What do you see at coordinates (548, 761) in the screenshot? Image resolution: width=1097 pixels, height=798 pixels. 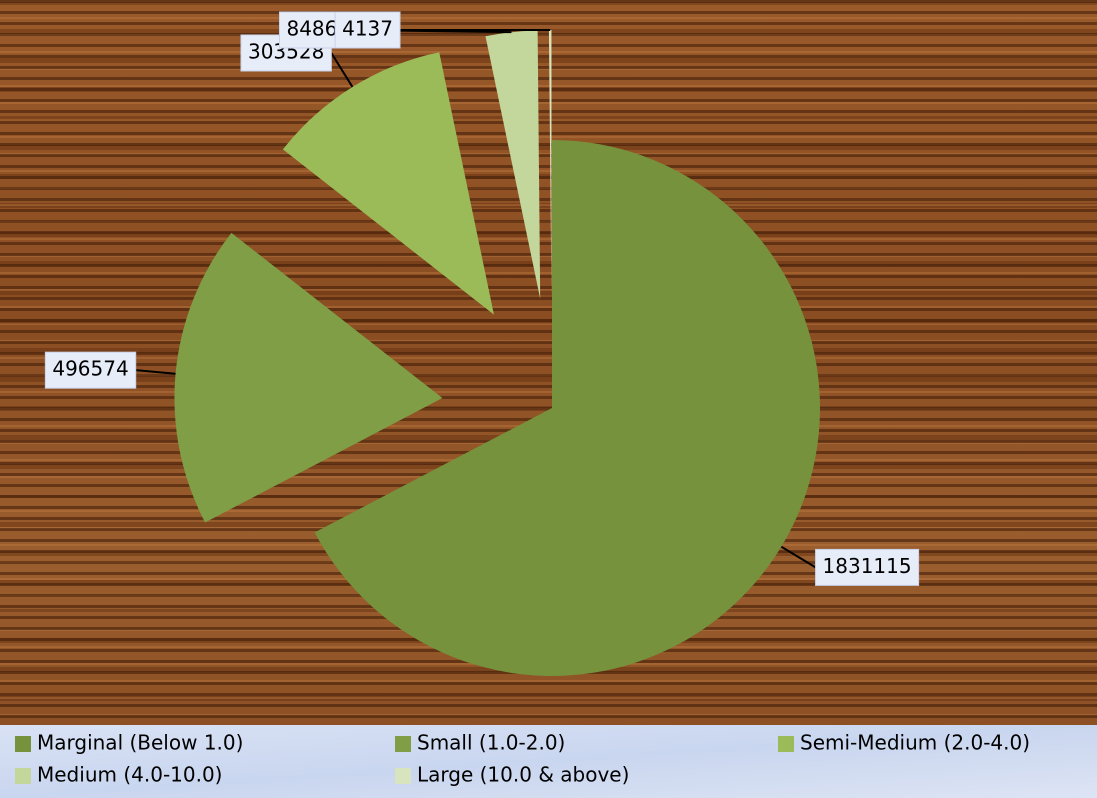 I see `legend-background` at bounding box center [548, 761].